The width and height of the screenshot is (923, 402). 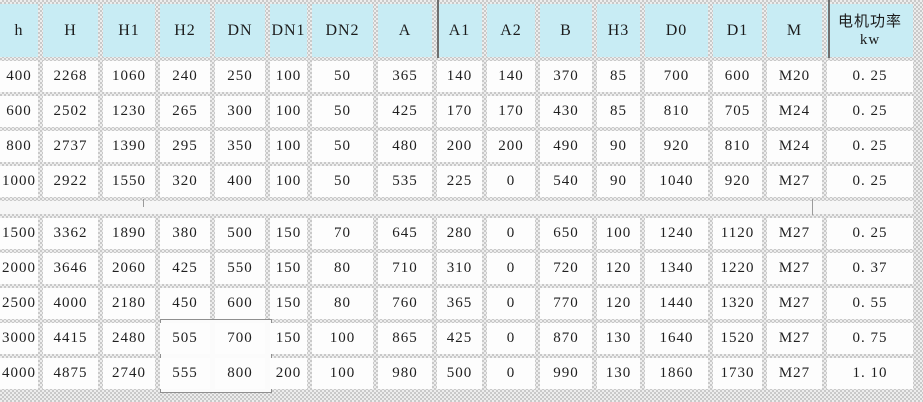 I want to click on table-cell-B: 370, so click(x=566, y=76).